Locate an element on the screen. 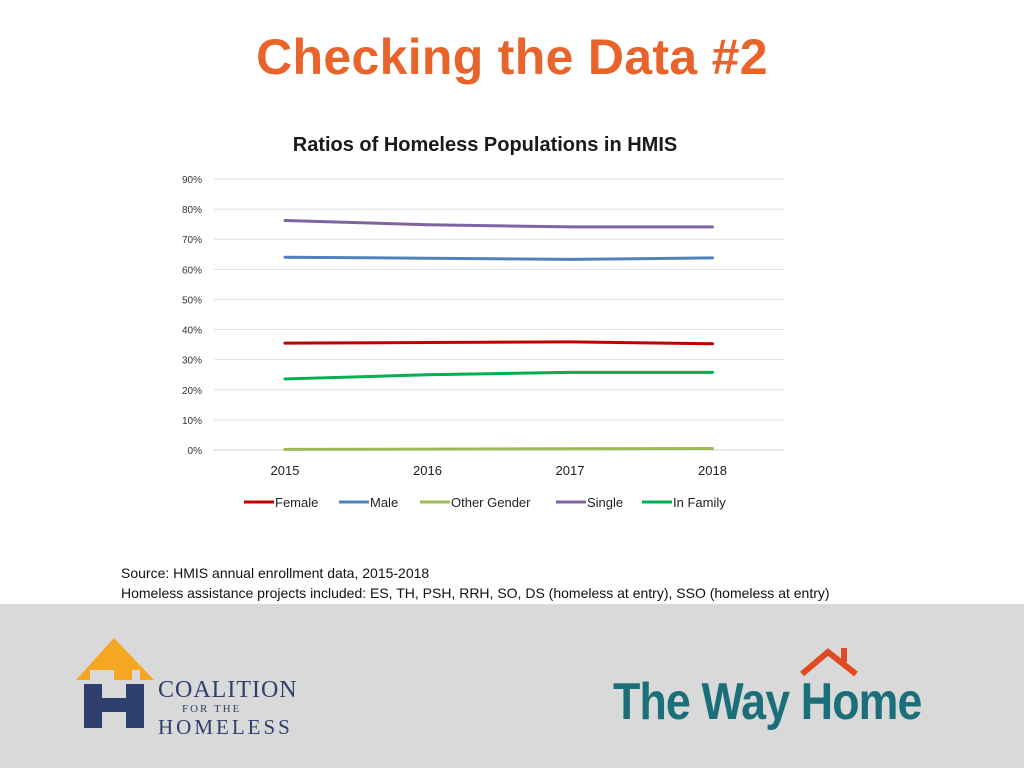 This screenshot has height=768, width=1024. y-tick-label: 50% is located at coordinates (192, 300).